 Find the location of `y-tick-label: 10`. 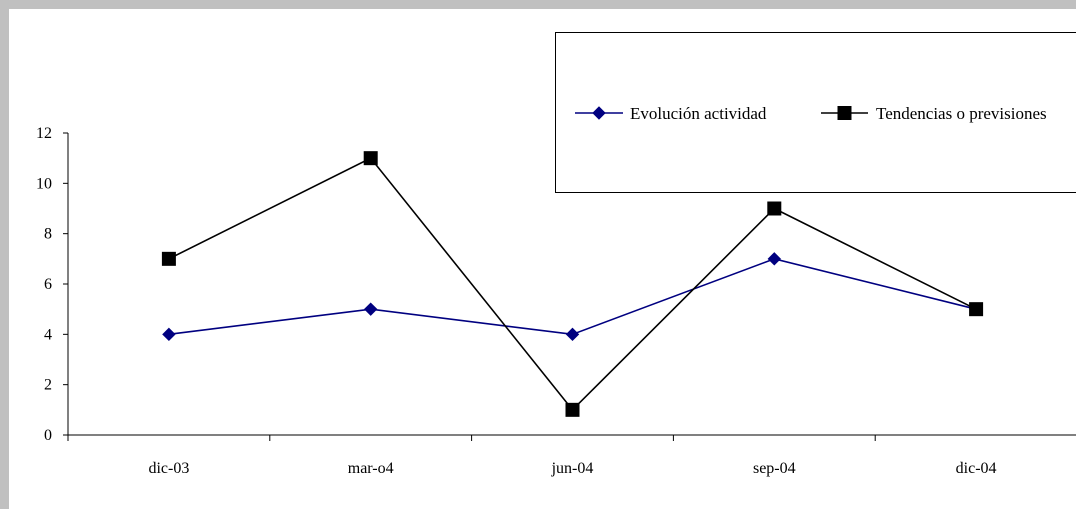

y-tick-label: 10 is located at coordinates (44, 183).